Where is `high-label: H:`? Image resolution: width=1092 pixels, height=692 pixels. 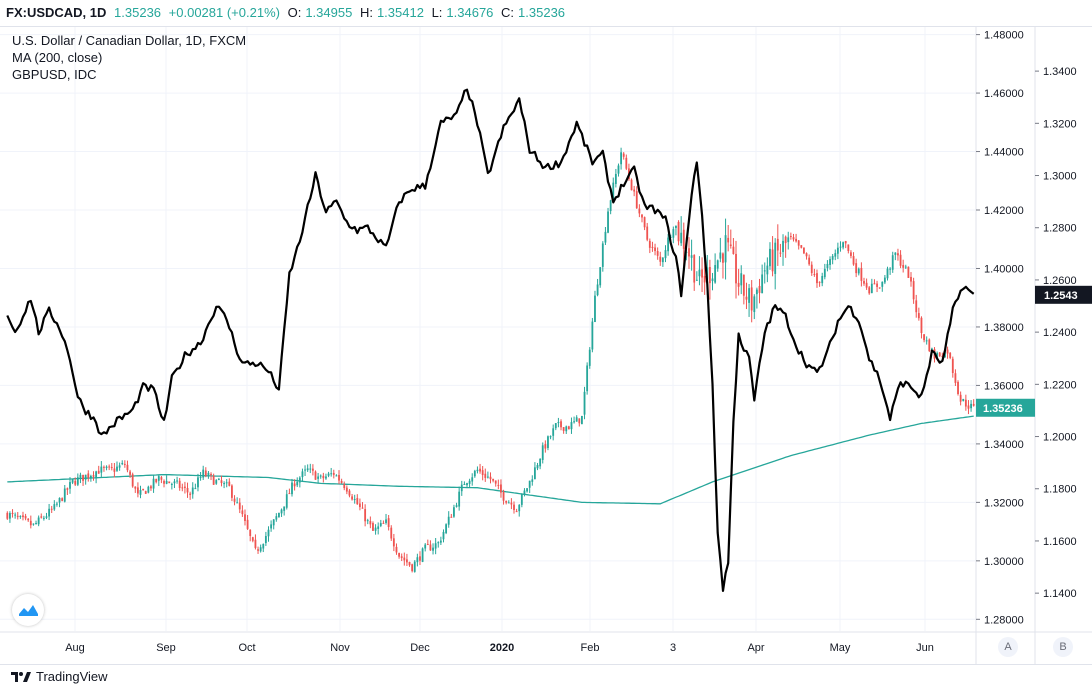
high-label: H: is located at coordinates (366, 12).